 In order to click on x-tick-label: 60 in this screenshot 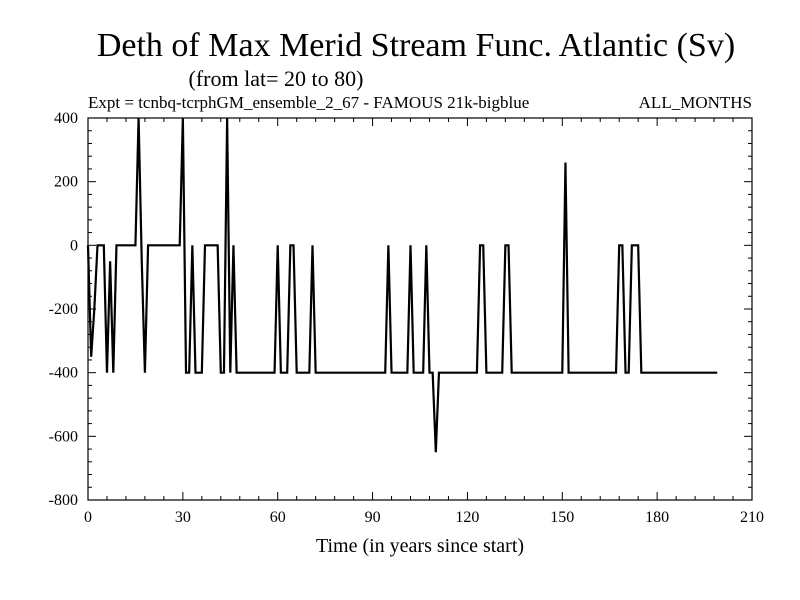, I will do `click(278, 517)`.